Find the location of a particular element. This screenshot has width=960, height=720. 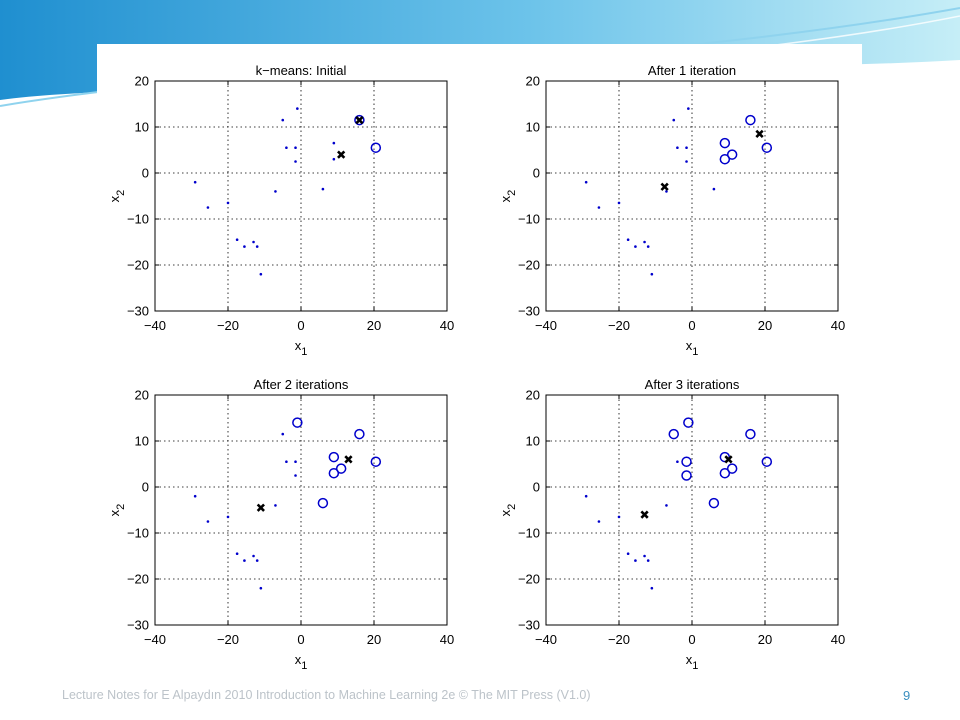

chart-title: k−means: Initial is located at coordinates (301, 70).